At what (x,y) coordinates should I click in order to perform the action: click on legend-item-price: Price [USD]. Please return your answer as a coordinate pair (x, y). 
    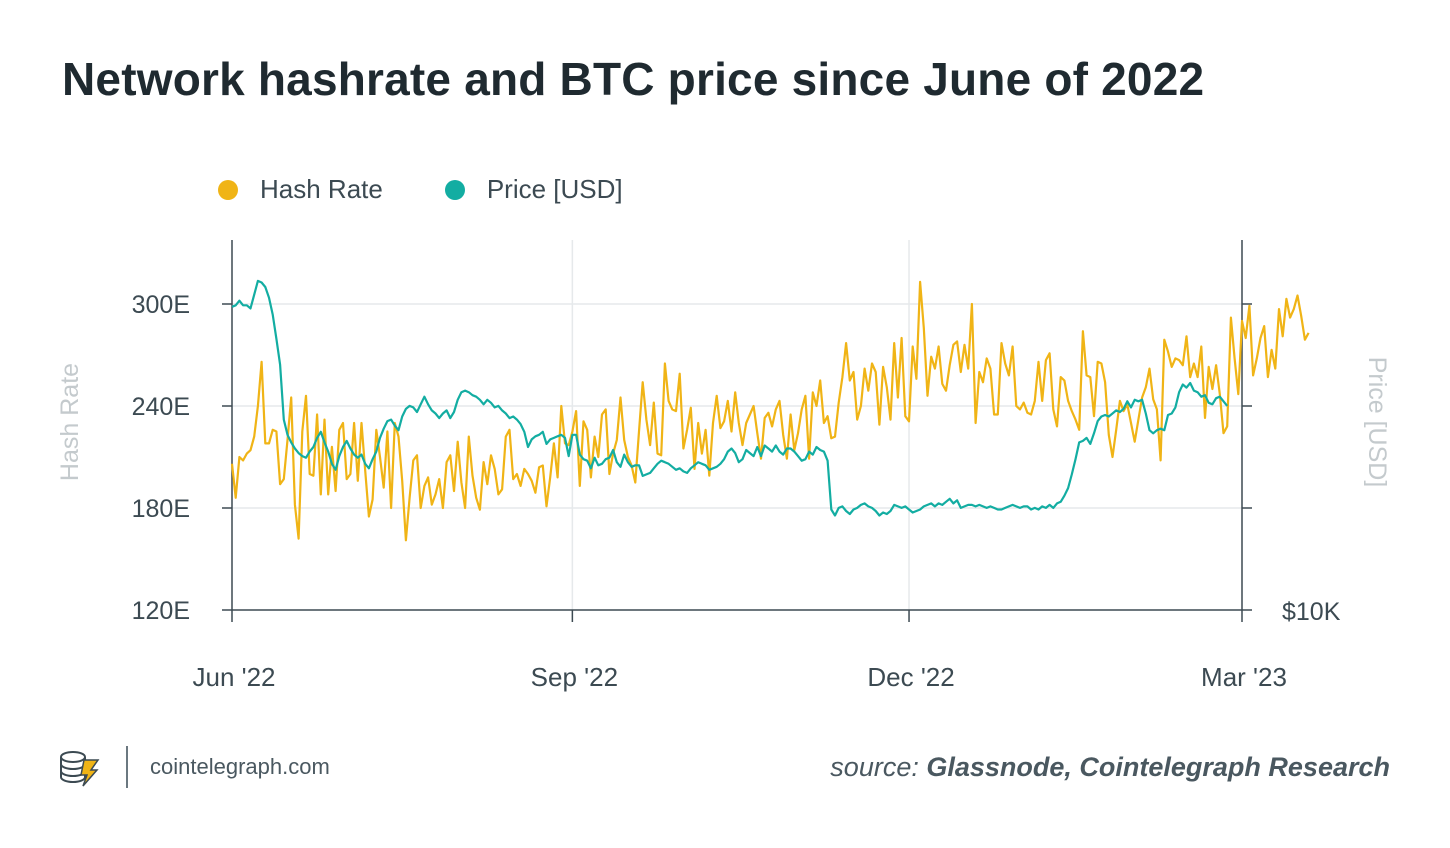
    Looking at the image, I should click on (533, 189).